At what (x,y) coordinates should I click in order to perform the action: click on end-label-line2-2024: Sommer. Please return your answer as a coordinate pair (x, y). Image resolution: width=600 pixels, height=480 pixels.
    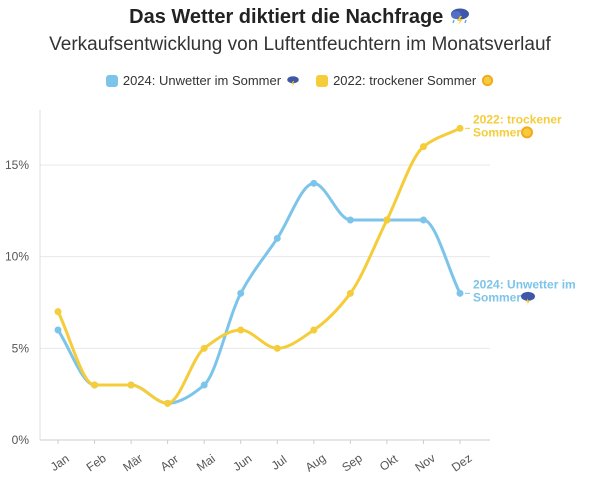
    Looking at the image, I should click on (497, 297).